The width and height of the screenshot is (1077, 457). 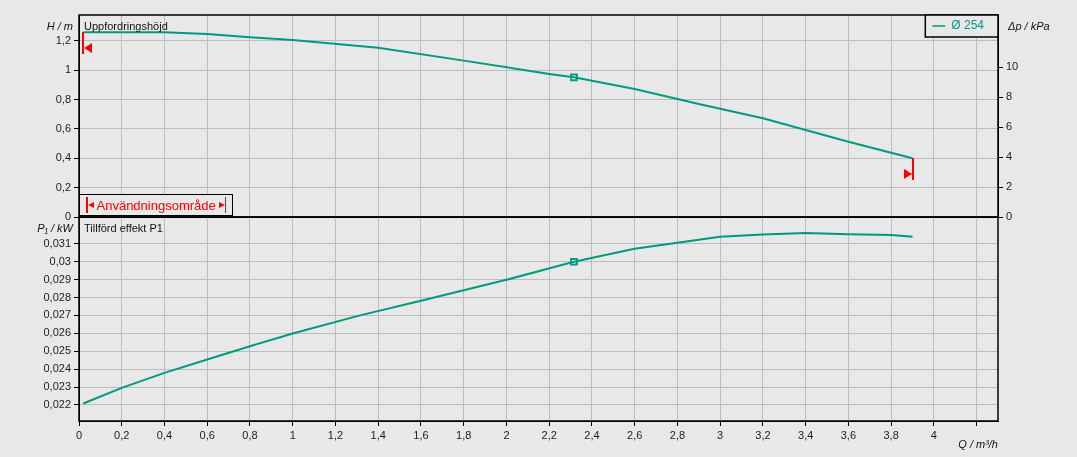 What do you see at coordinates (1009, 96) in the screenshot?
I see `y2-tick-label: 8` at bounding box center [1009, 96].